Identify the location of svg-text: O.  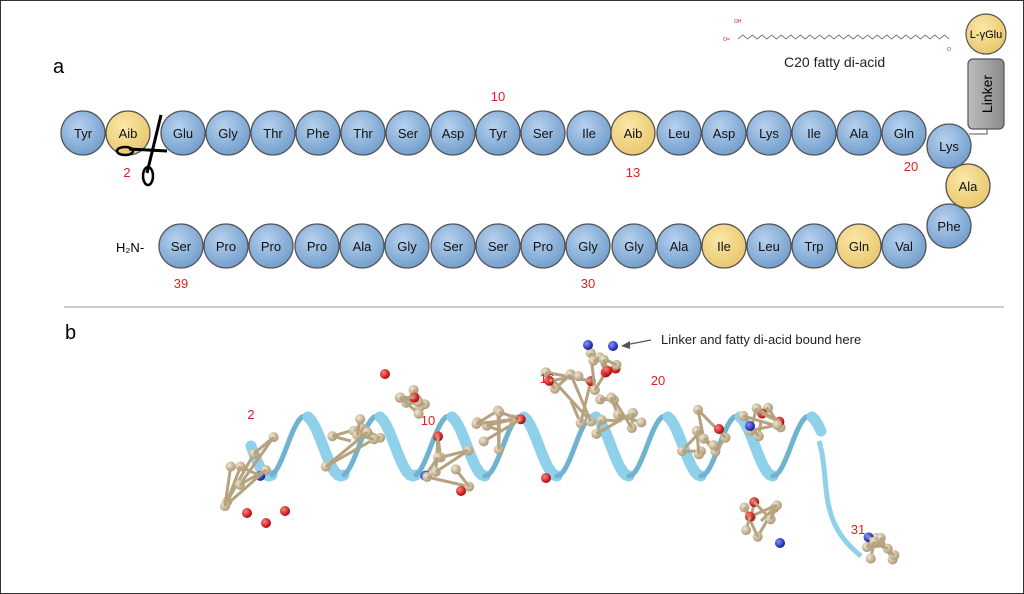
(949, 50).